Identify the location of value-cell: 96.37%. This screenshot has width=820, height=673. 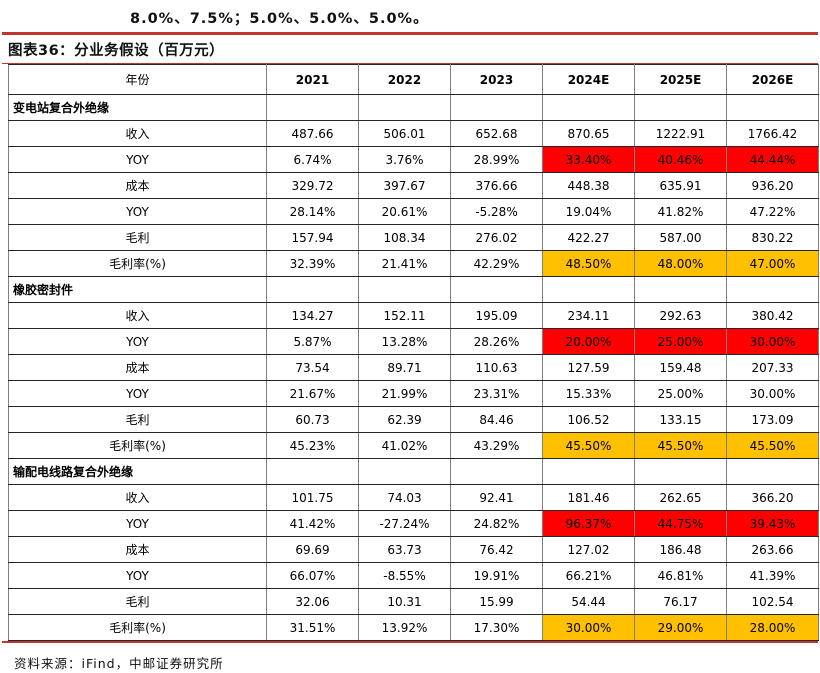
(588, 523).